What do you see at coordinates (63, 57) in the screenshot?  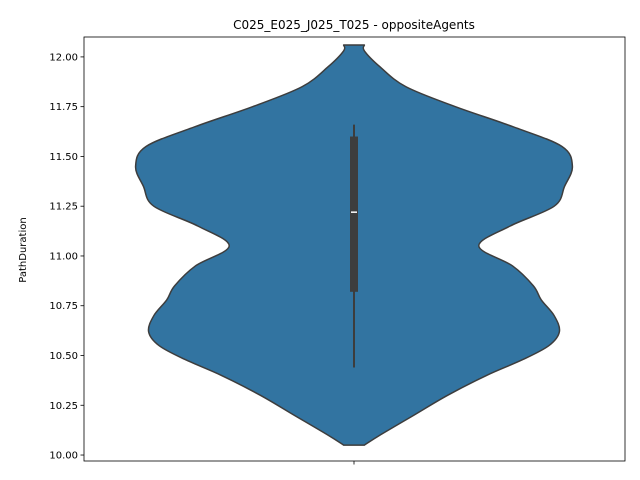 I see `y-tick-label: 12.00` at bounding box center [63, 57].